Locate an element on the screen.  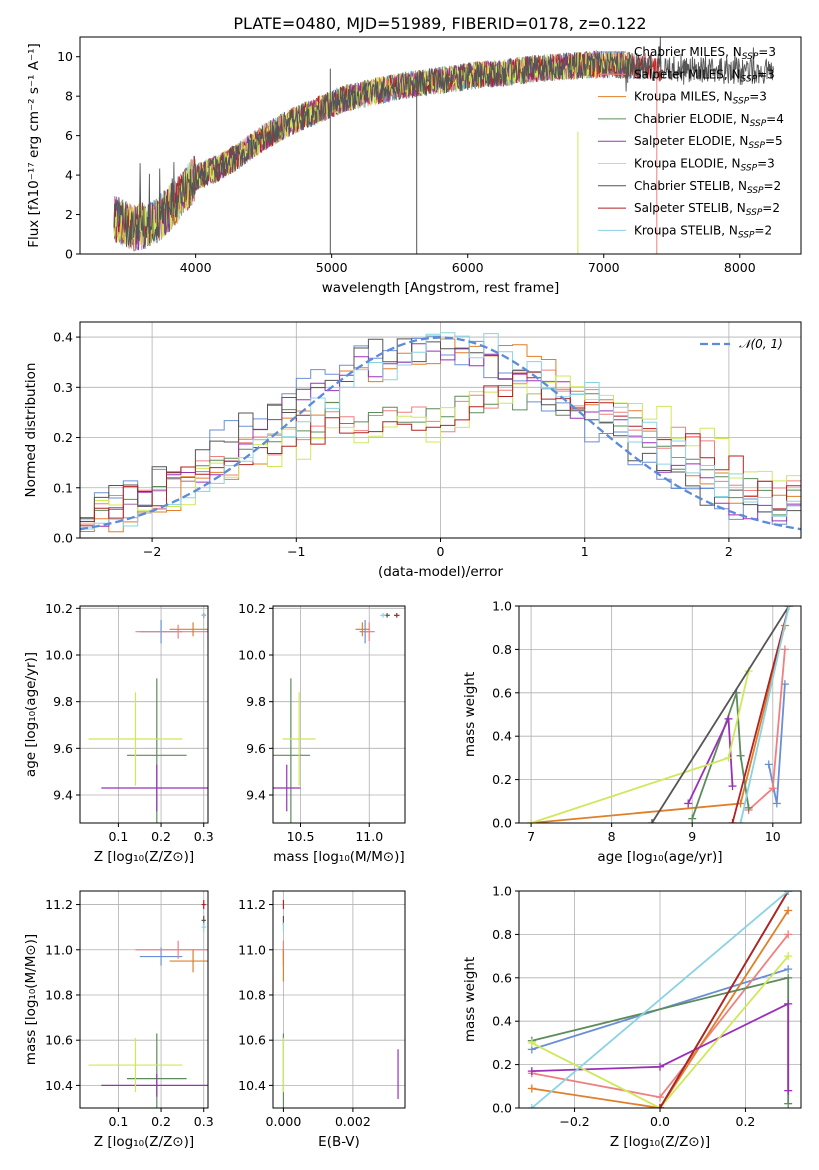
y-tick-label: 4 is located at coordinates (69, 175).